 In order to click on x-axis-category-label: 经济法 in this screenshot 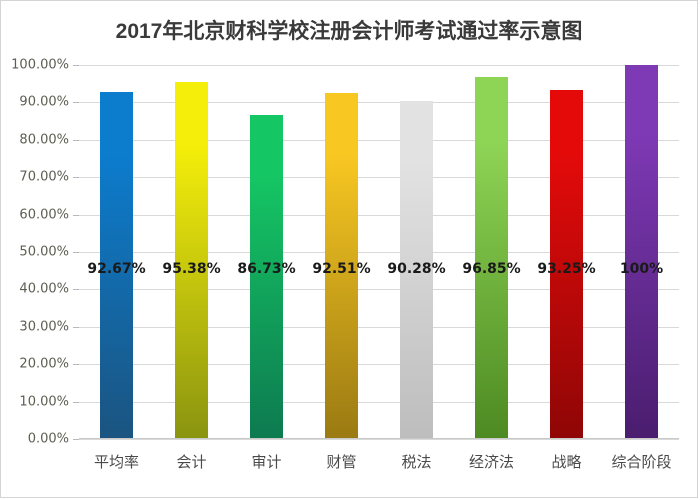, I will do `click(491, 462)`.